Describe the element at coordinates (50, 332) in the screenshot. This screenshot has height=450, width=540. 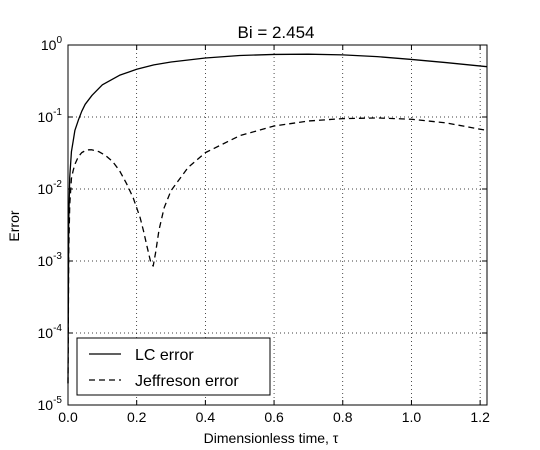
I see `y-tick-label: 10⁻⁴` at that location.